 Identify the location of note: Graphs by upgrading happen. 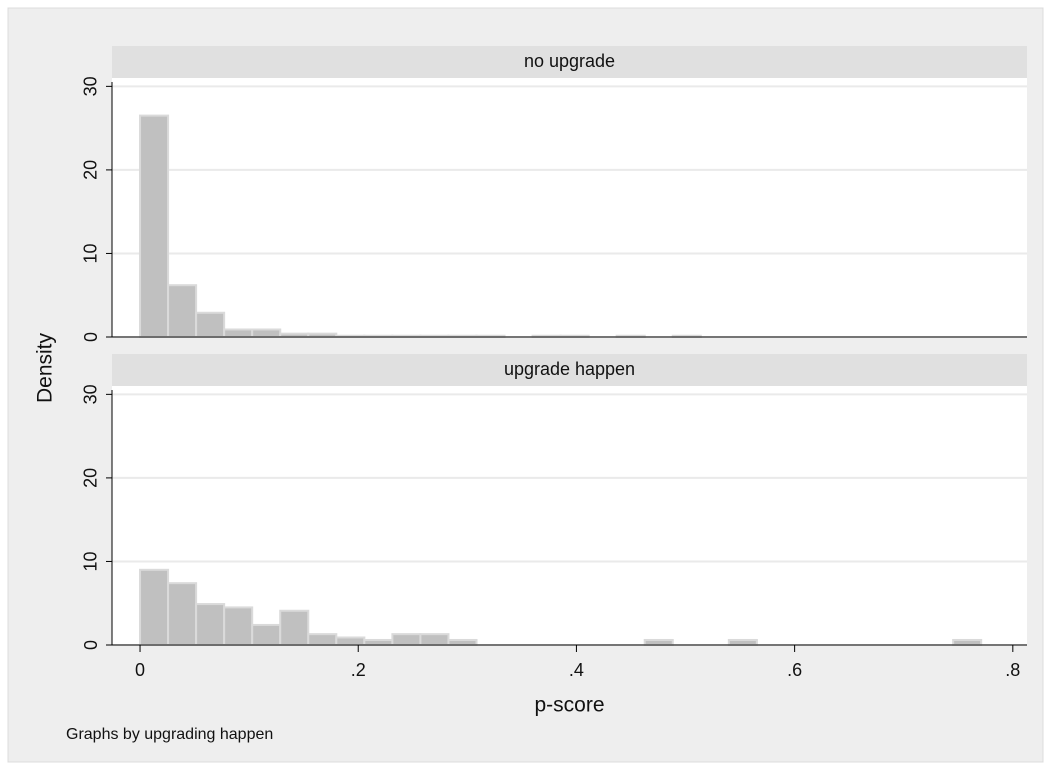
(169, 734).